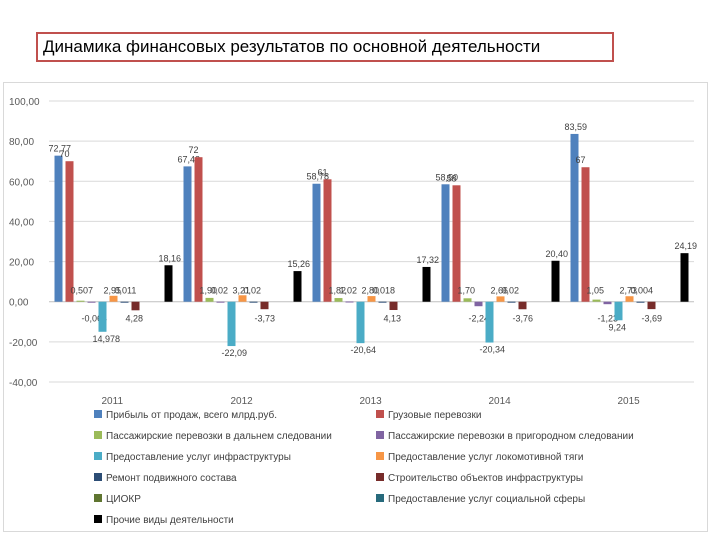 This screenshot has height=540, width=720. Describe the element at coordinates (299, 264) in the screenshot. I see `data-label: 15,26` at that location.